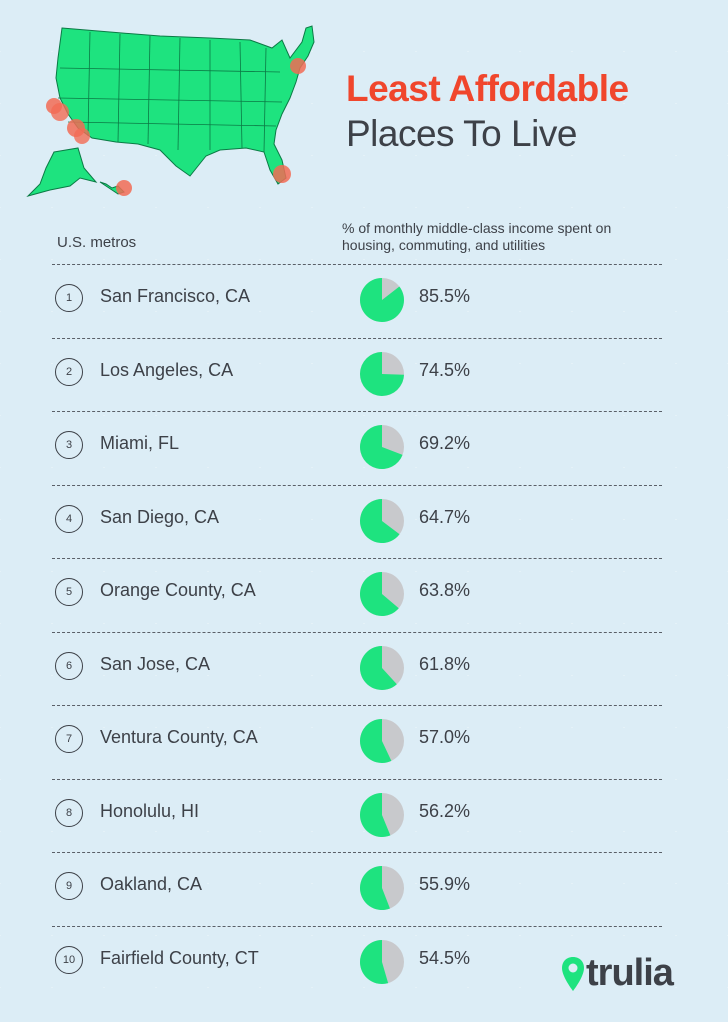  Describe the element at coordinates (445, 811) in the screenshot. I see `percent-label: 56.2%` at that location.